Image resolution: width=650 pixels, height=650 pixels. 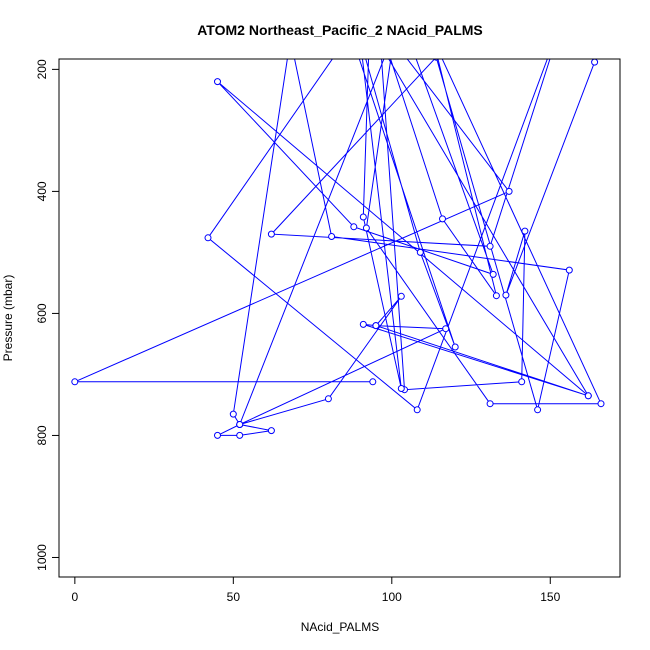 What do you see at coordinates (42, 435) in the screenshot?
I see `y-tick-label: 800` at bounding box center [42, 435].